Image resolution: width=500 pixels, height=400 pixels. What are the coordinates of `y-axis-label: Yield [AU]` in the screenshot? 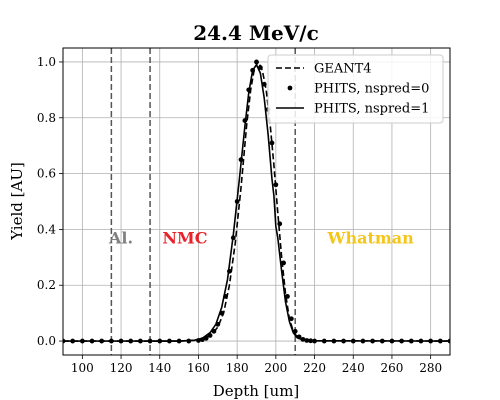 It's located at (17, 201).